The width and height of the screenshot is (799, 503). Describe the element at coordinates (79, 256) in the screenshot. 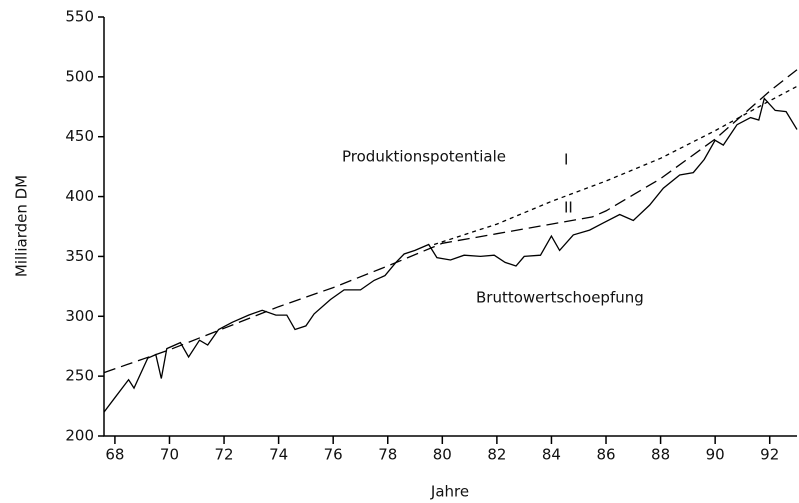

I see `y-tick-label: 350` at that location.